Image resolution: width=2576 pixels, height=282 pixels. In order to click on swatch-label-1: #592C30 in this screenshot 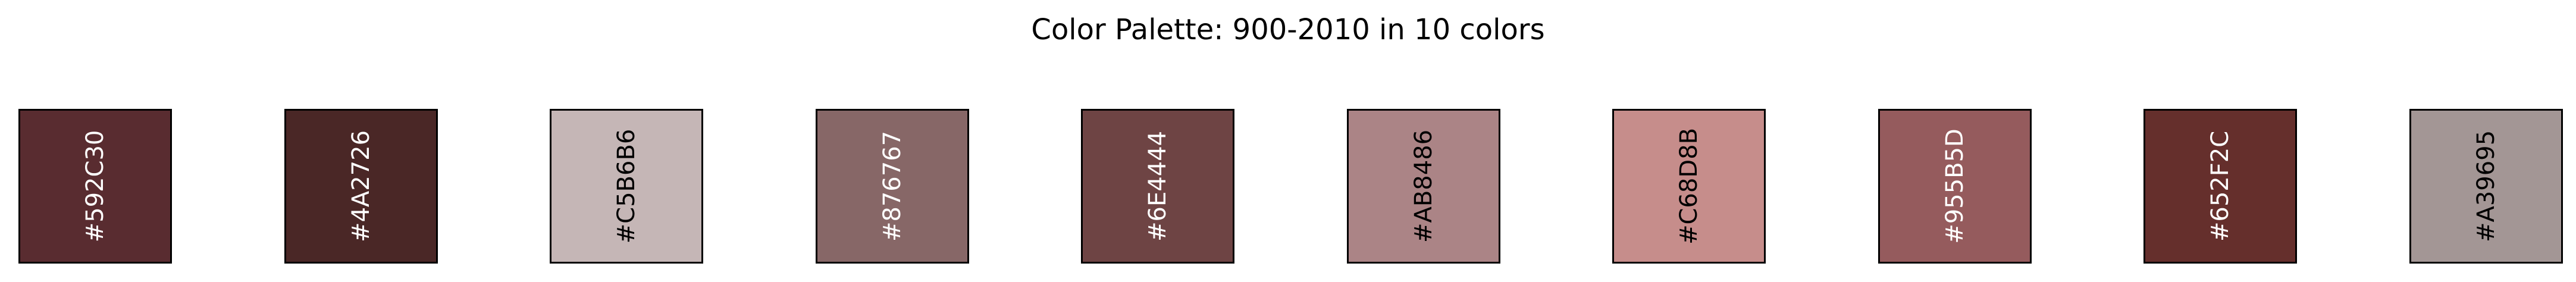, I will do `click(95, 186)`.